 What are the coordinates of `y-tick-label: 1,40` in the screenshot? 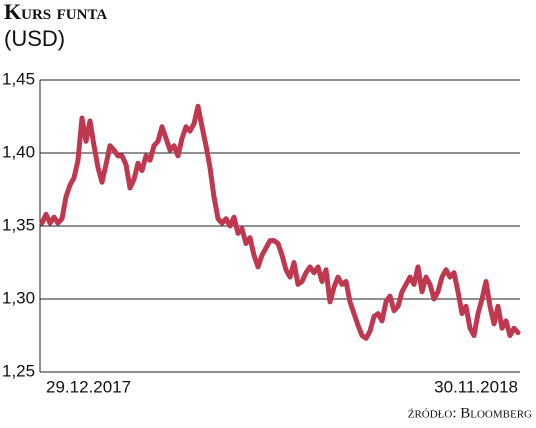 It's located at (18, 151).